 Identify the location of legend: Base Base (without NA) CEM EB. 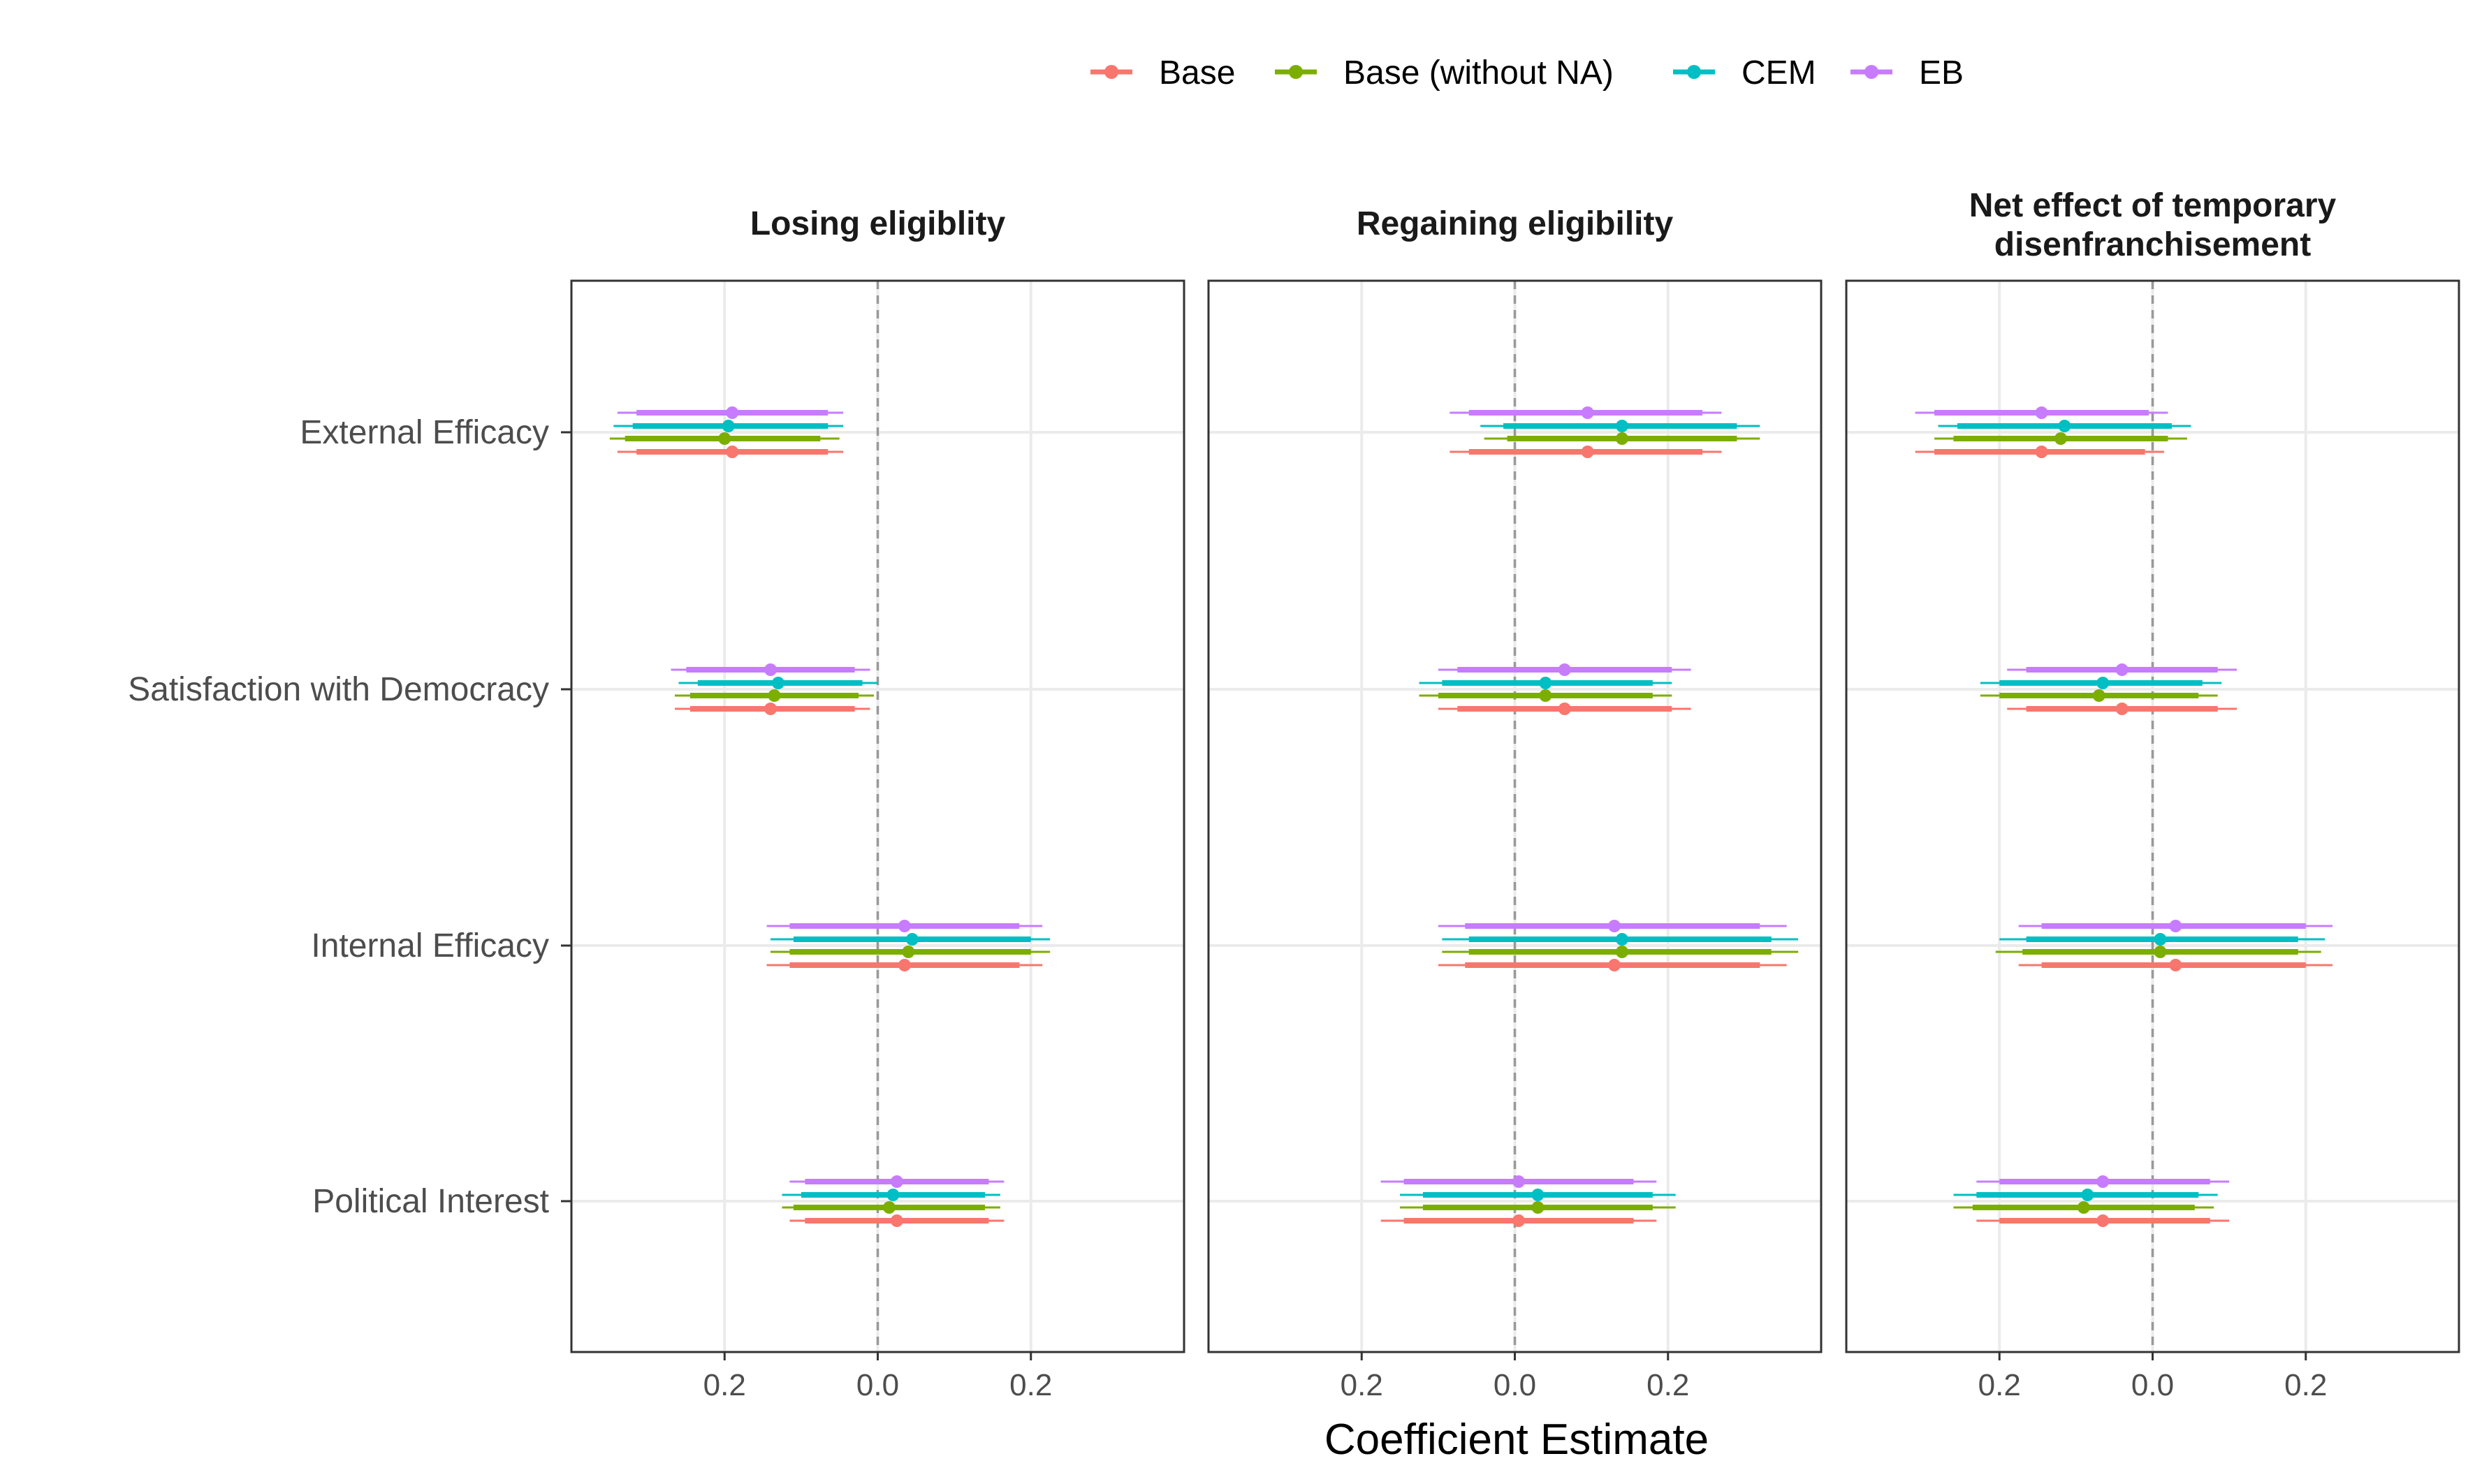
(1527, 72).